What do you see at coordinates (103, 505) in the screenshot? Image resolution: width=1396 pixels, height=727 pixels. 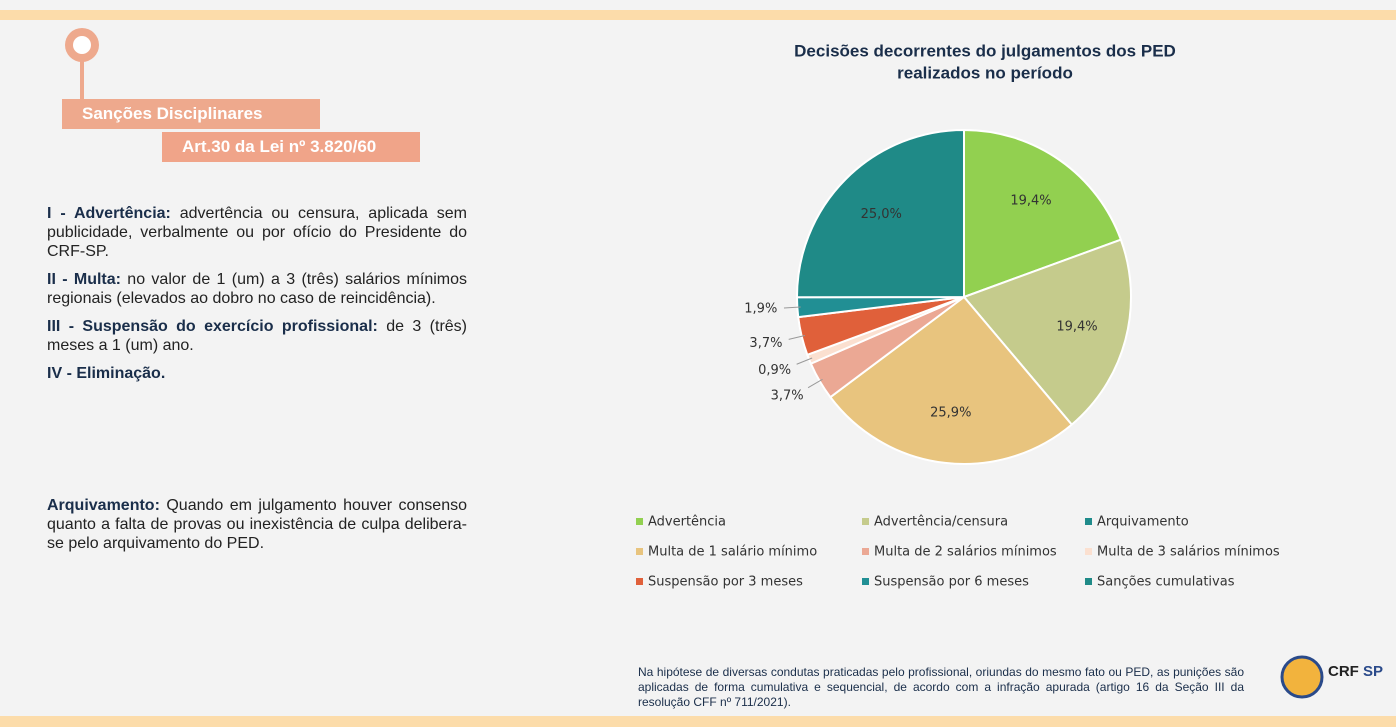 I see `archive-term: Arquivamento:` at bounding box center [103, 505].